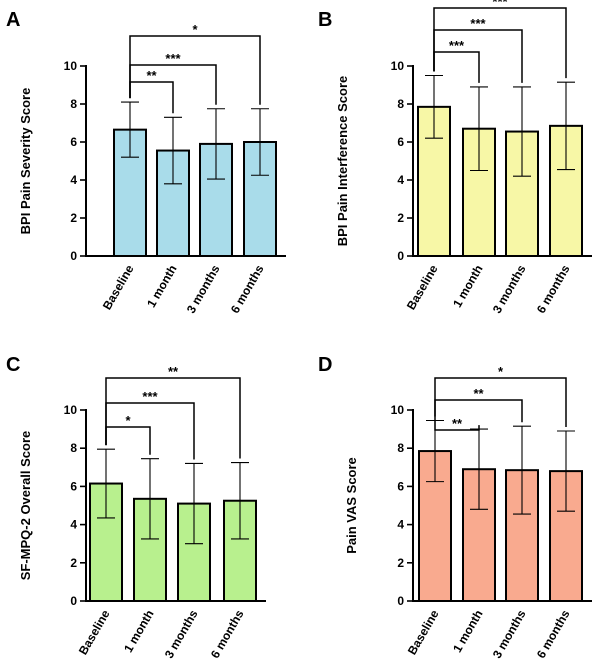 Image resolution: width=600 pixels, height=668 pixels. What do you see at coordinates (325, 365) in the screenshot?
I see `panel-letter: D` at bounding box center [325, 365].